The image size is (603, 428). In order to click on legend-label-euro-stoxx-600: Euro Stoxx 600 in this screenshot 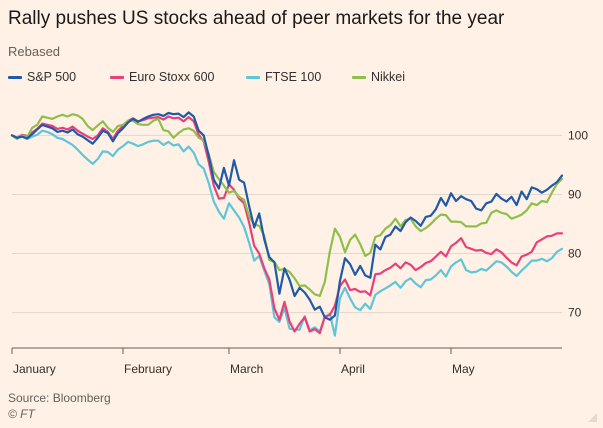, I will do `click(172, 77)`.